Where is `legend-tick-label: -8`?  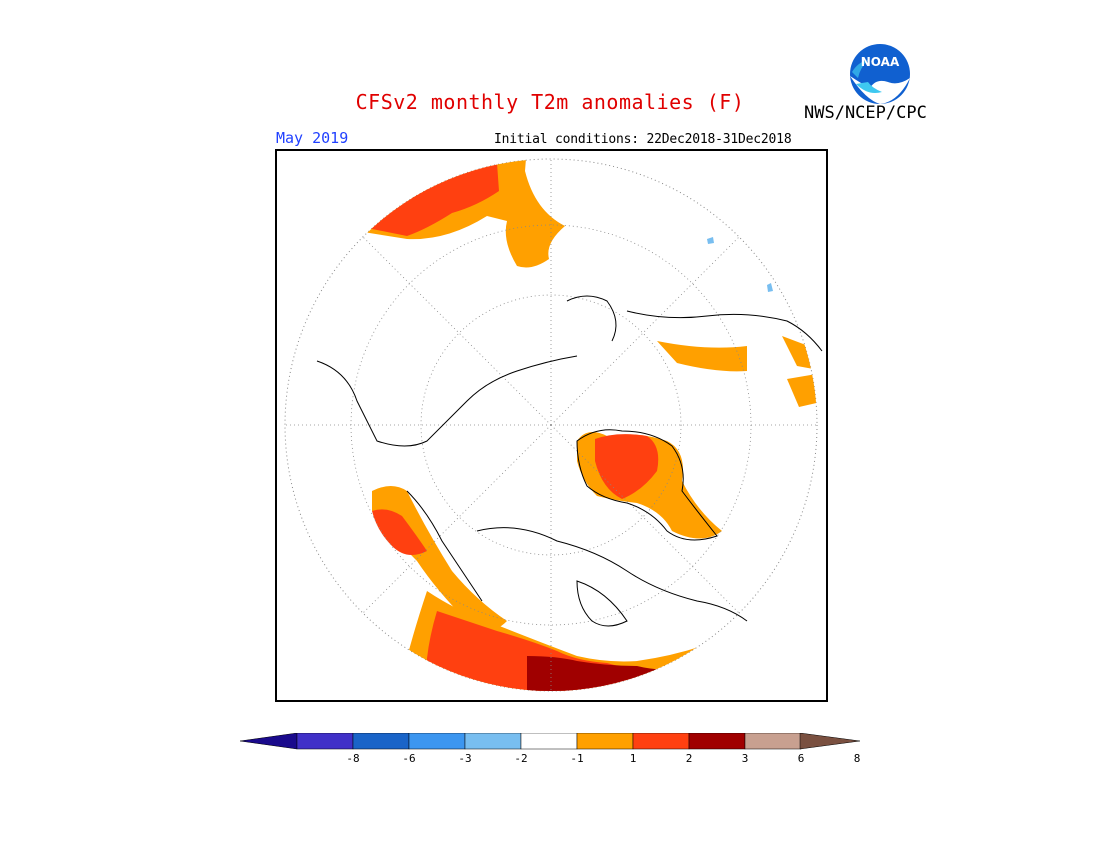
legend-tick-label: -8 is located at coordinates (353, 758).